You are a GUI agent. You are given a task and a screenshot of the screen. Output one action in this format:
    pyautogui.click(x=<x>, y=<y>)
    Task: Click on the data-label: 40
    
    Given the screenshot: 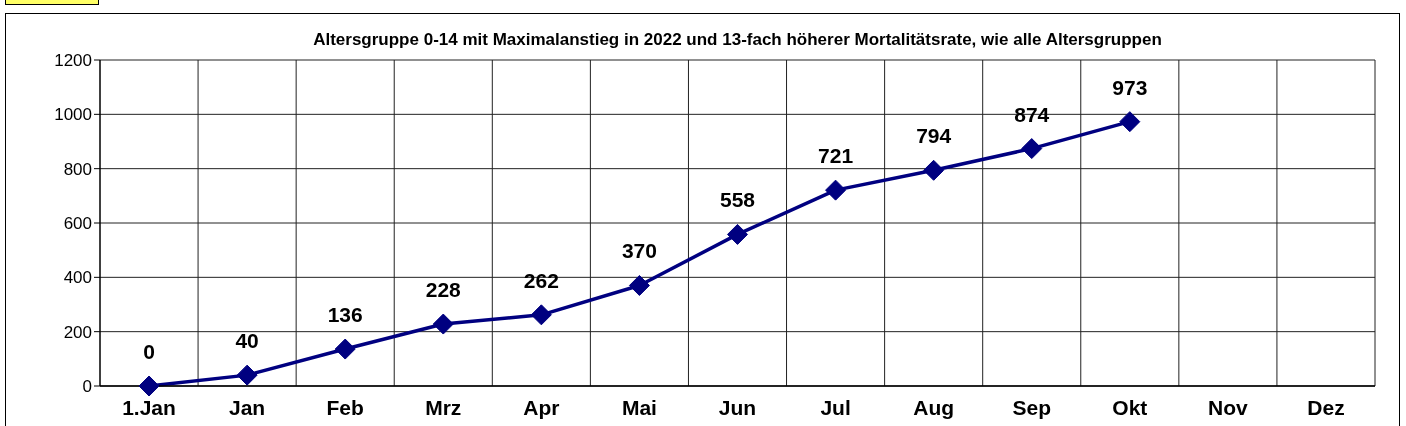 What is the action you would take?
    pyautogui.click(x=247, y=341)
    